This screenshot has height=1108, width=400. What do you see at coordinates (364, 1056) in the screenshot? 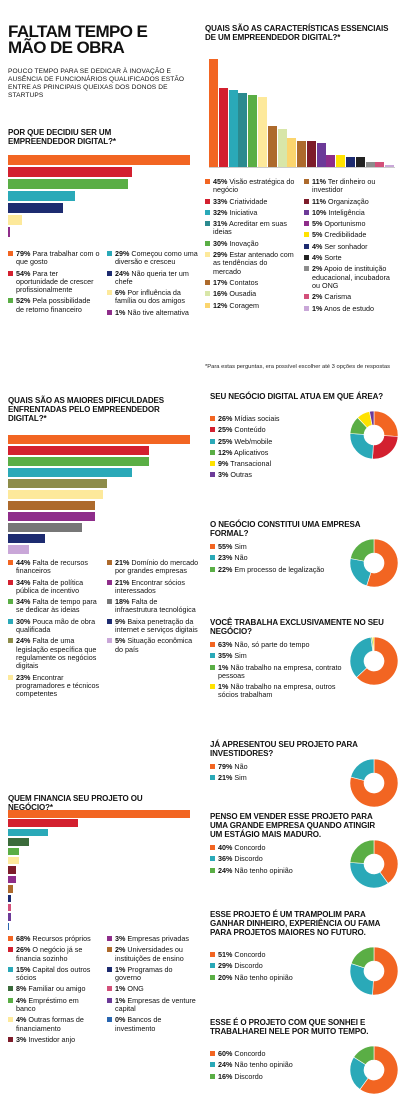
I see `sonho-slice` at bounding box center [364, 1056].